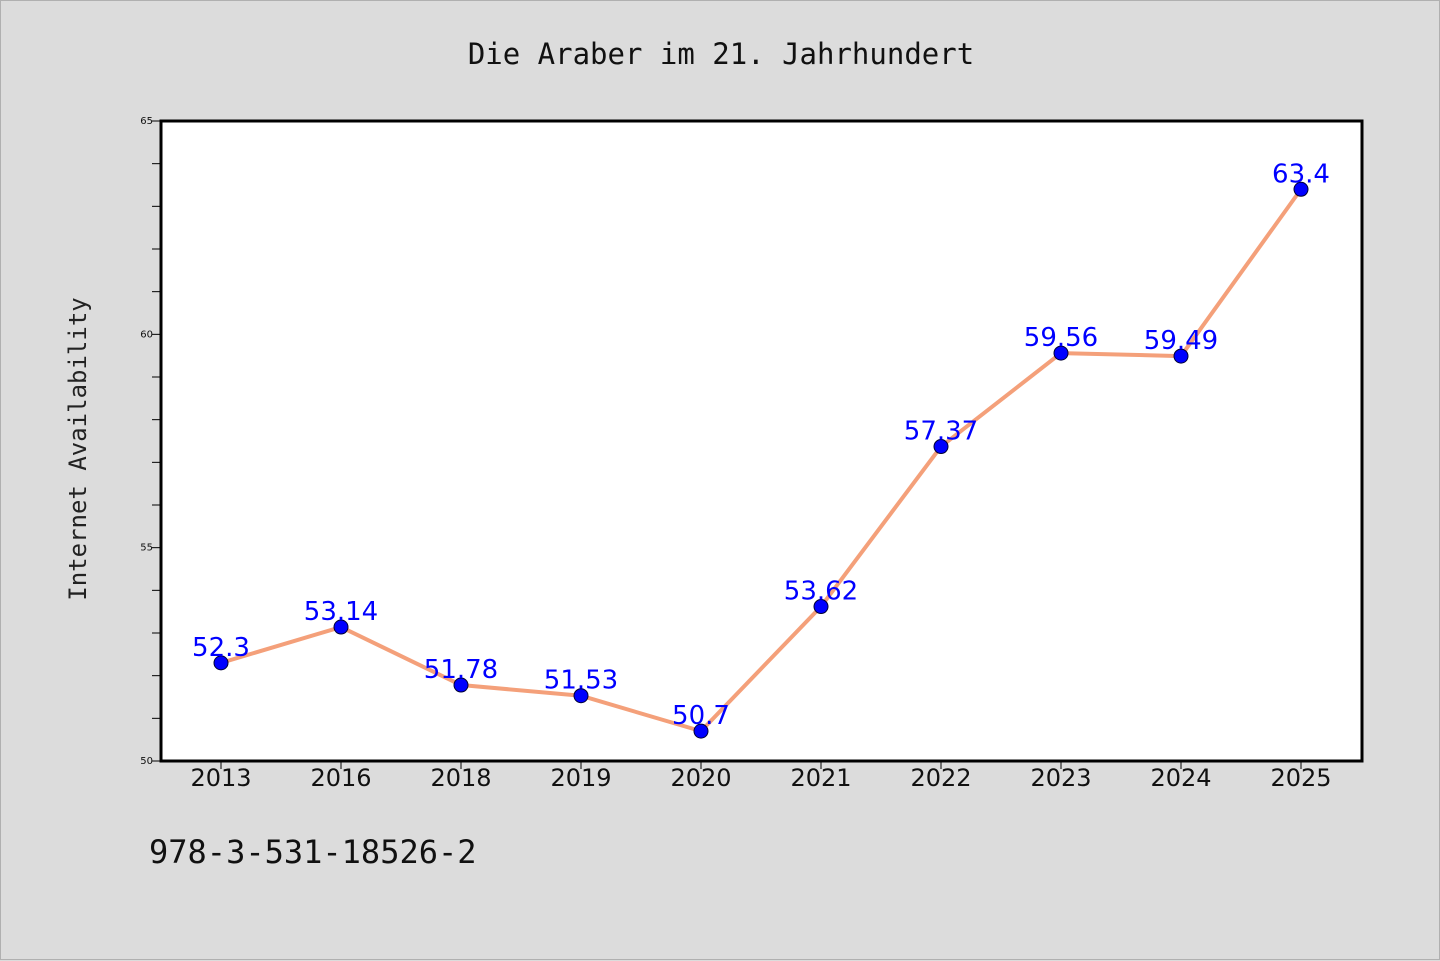 This screenshot has height=961, width=1440. I want to click on x-tick-label: 2016, so click(340, 778).